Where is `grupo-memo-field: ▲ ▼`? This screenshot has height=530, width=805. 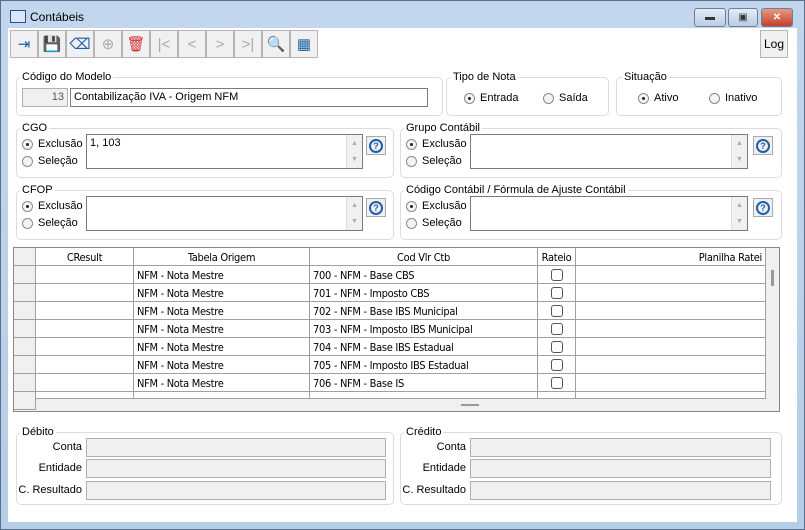 grupo-memo-field: ▲ ▼ is located at coordinates (609, 151).